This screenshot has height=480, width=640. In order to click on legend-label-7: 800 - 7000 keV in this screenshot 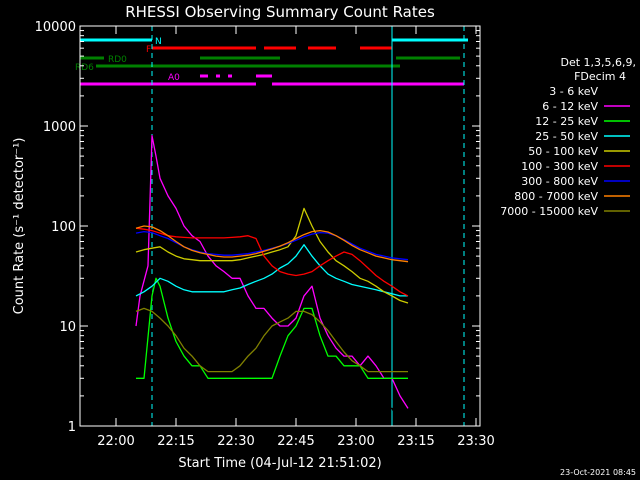, I will do `click(556, 196)`.